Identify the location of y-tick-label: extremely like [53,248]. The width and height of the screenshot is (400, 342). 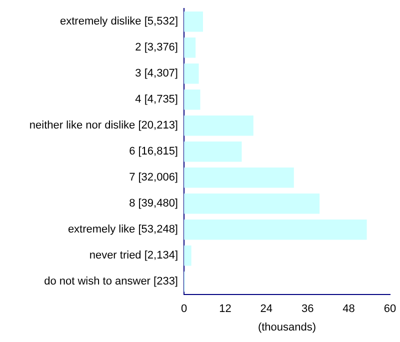
(123, 230).